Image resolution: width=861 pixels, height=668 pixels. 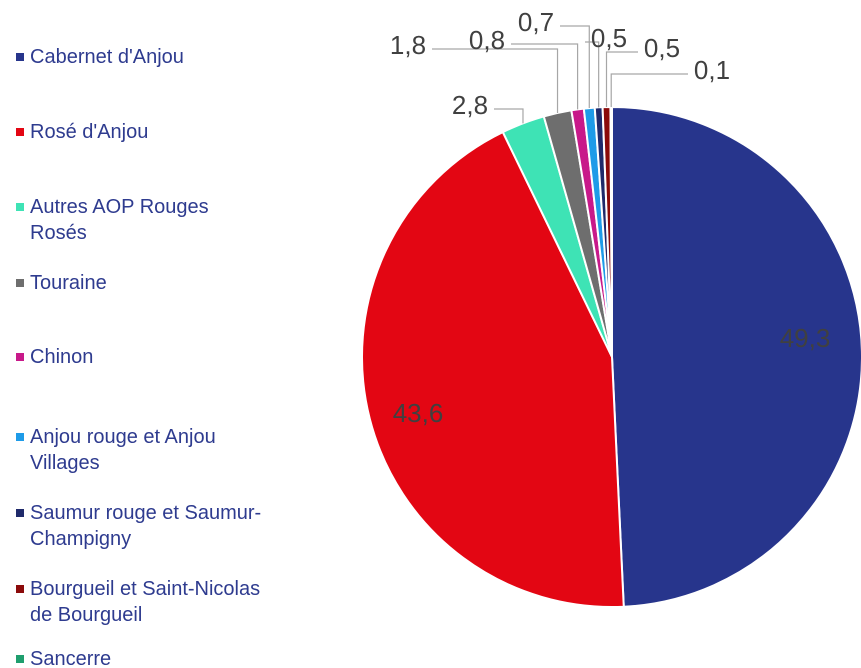 I want to click on data-label: 1,8, so click(x=408, y=45).